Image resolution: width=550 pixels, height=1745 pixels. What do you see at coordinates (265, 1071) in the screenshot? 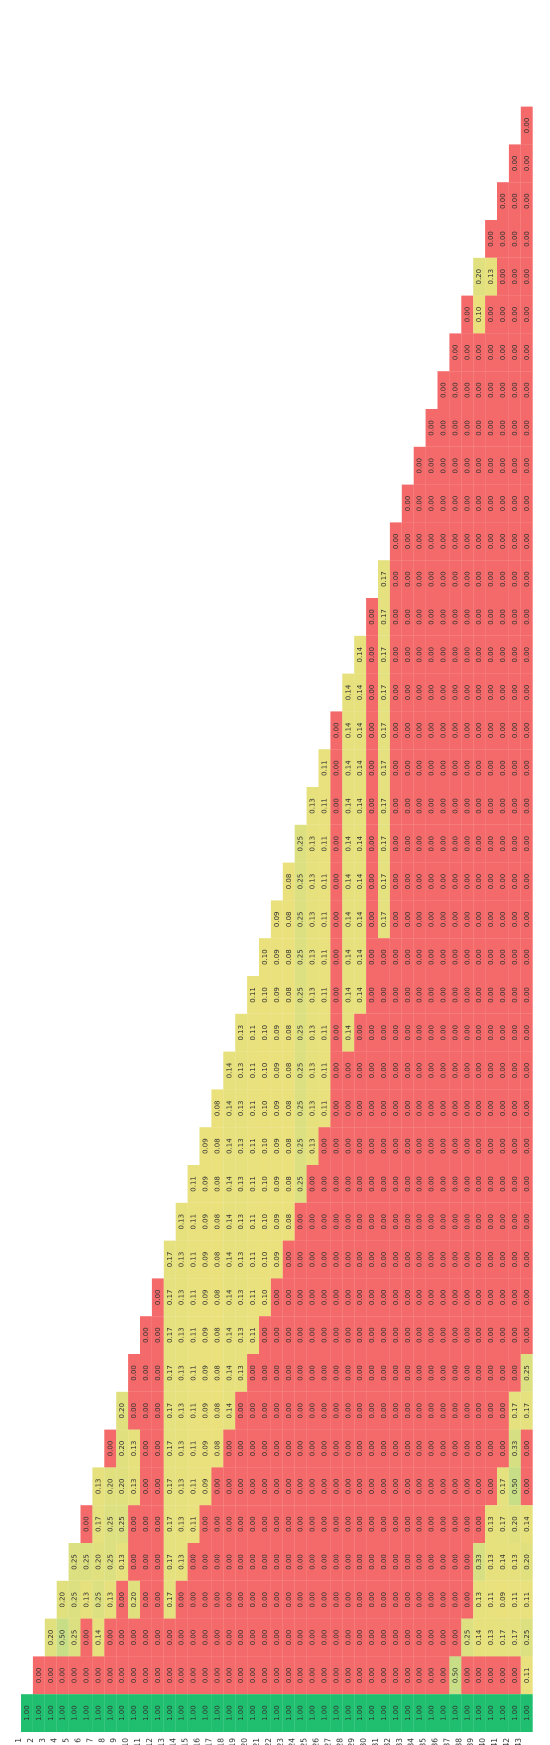
I see `heatmap-cell-value: 0.10` at bounding box center [265, 1071].